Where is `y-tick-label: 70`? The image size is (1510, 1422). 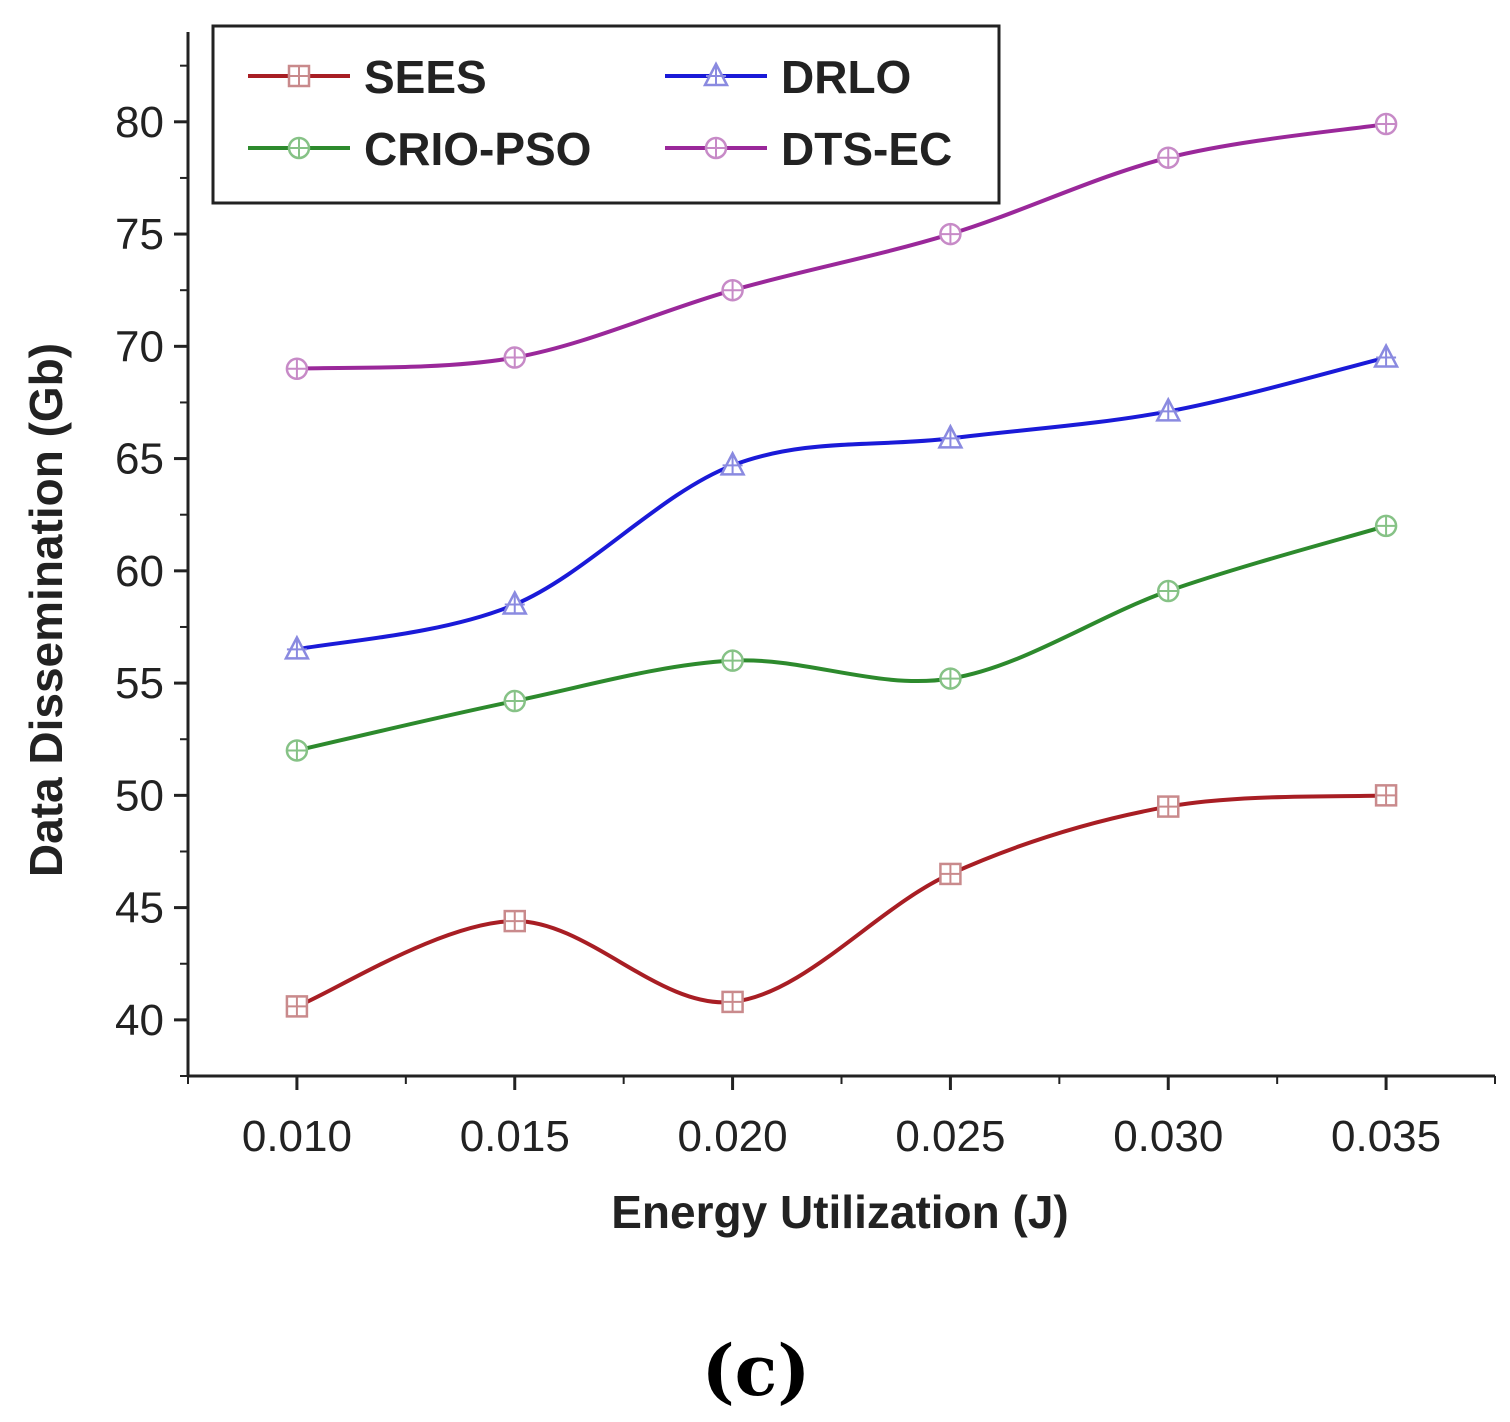
y-tick-label: 70 is located at coordinates (139, 346).